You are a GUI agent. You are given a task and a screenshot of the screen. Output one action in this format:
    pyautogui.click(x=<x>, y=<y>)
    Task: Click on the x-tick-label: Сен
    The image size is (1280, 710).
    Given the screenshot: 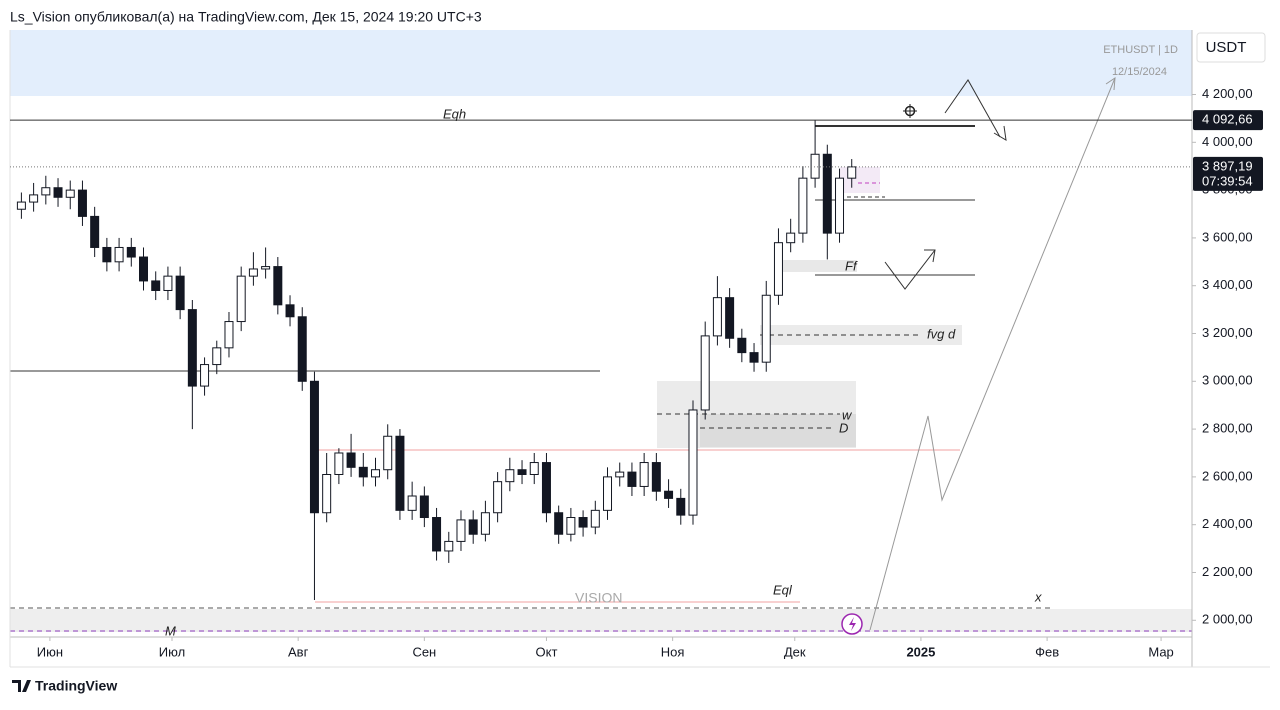 What is the action you would take?
    pyautogui.click(x=424, y=651)
    